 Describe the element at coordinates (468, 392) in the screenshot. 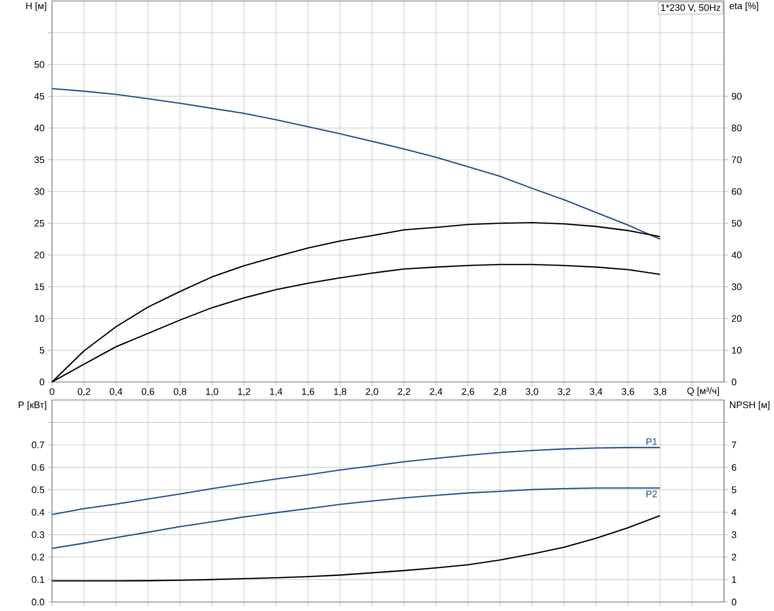

I see `x-tick-label: 2,6` at that location.